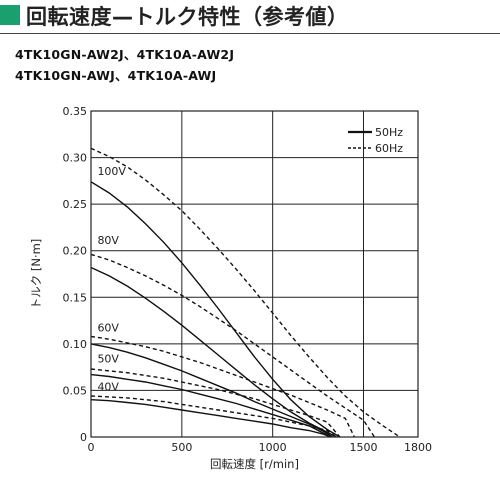  What do you see at coordinates (250, 33) in the screenshot?
I see `header-divider` at bounding box center [250, 33].